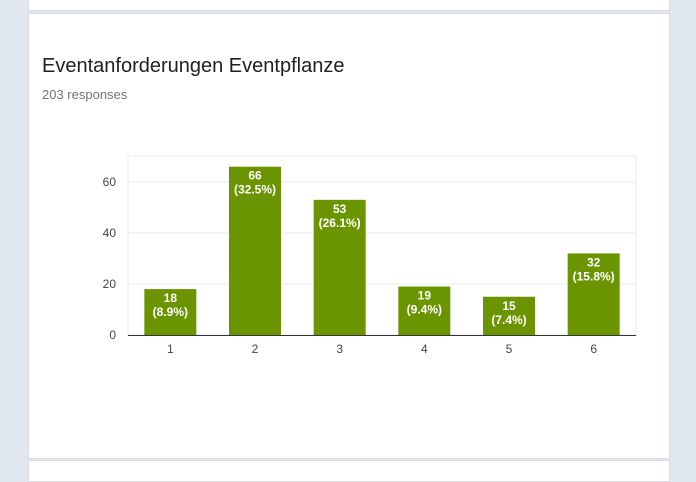 This screenshot has width=696, height=482. I want to click on bar-value-label: 18, so click(171, 298).